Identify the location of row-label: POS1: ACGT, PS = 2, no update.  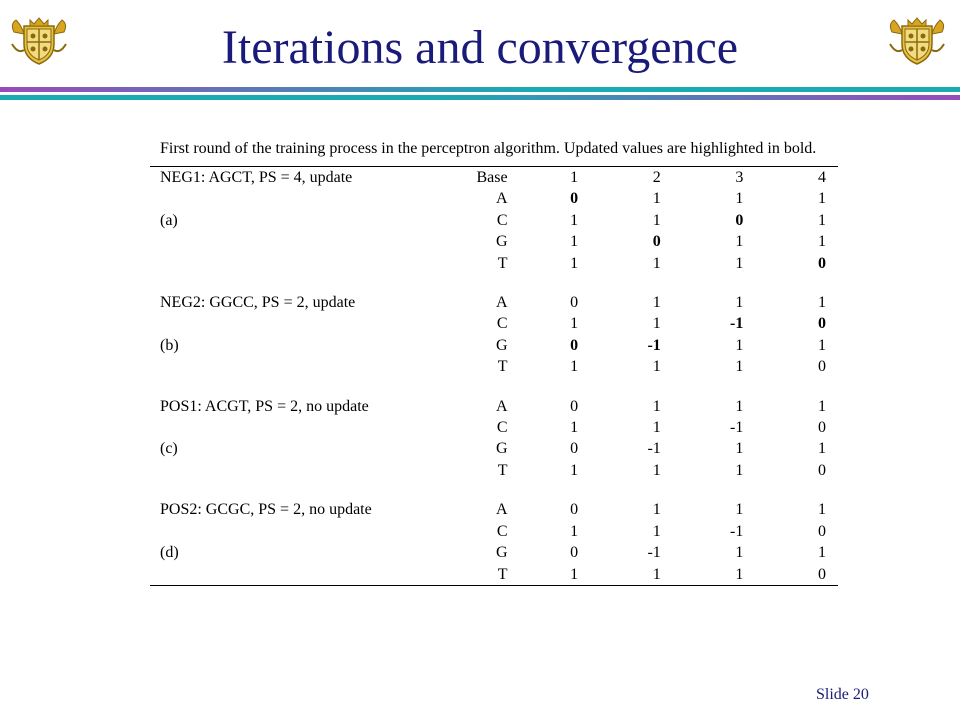
(264, 406).